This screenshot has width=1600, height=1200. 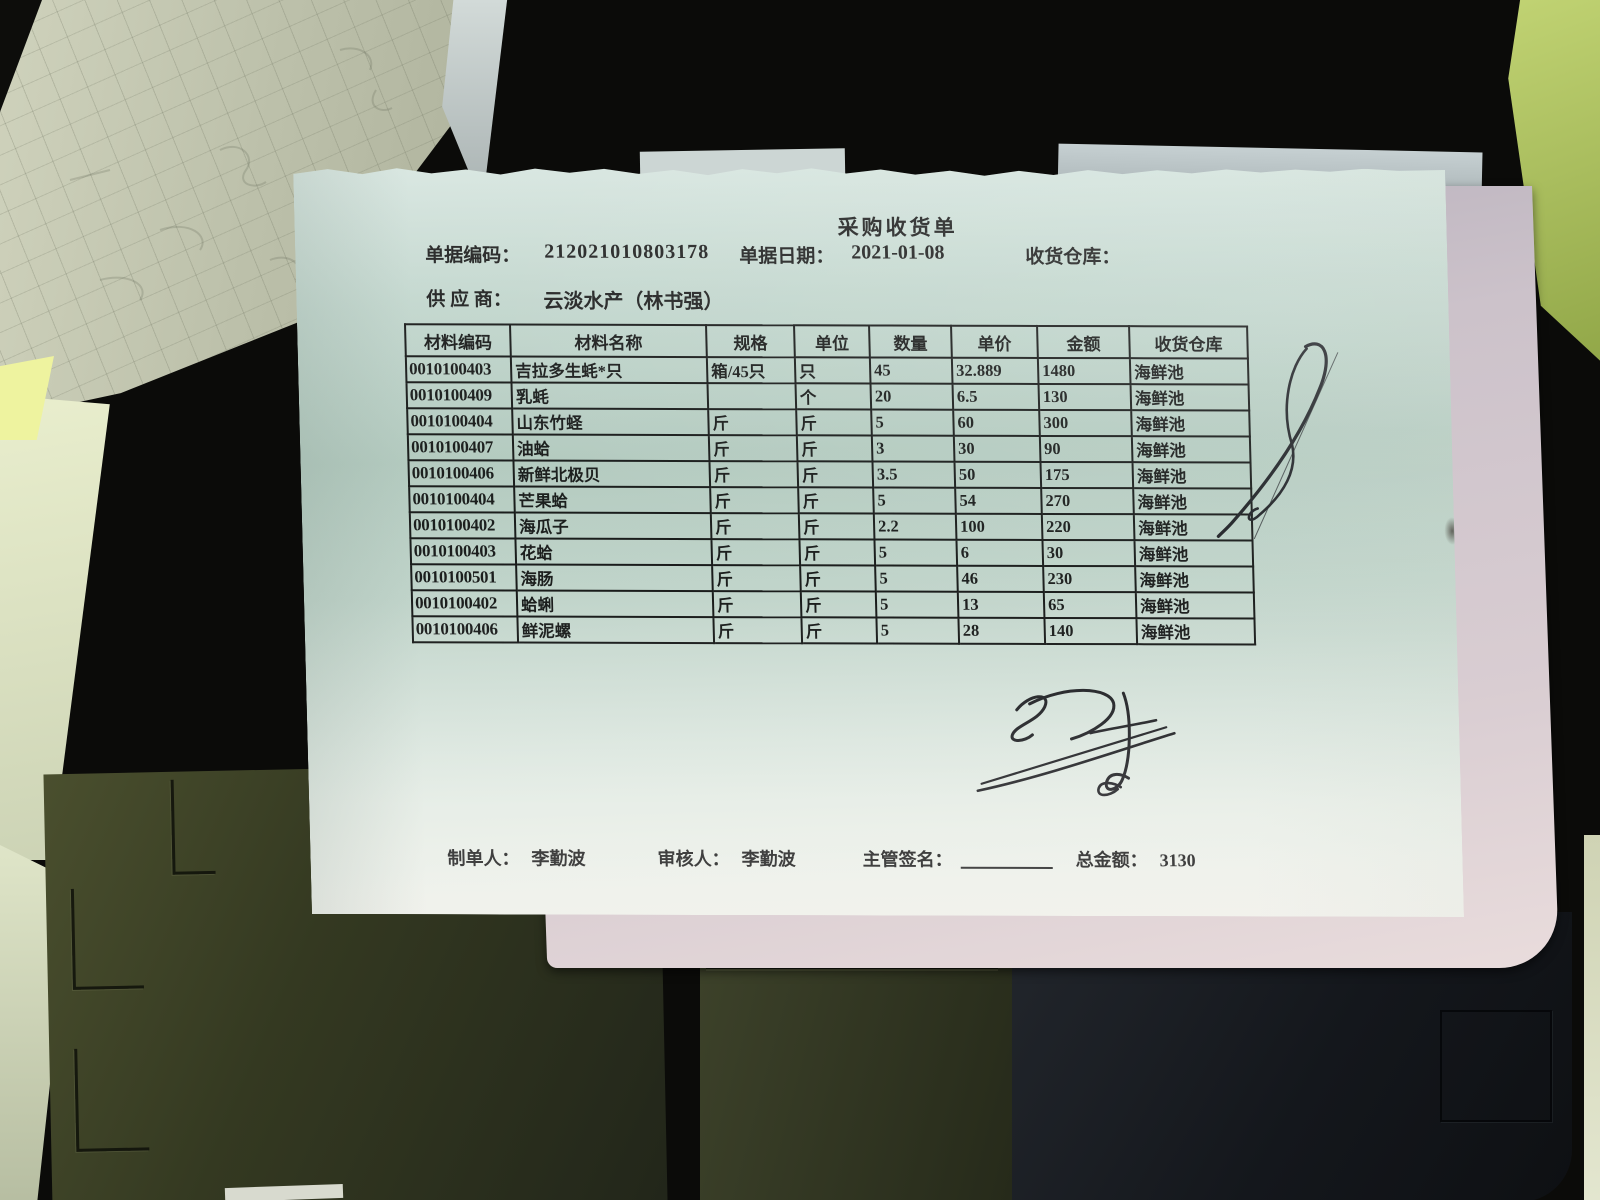 I want to click on table-cell: 28, so click(x=1001, y=631).